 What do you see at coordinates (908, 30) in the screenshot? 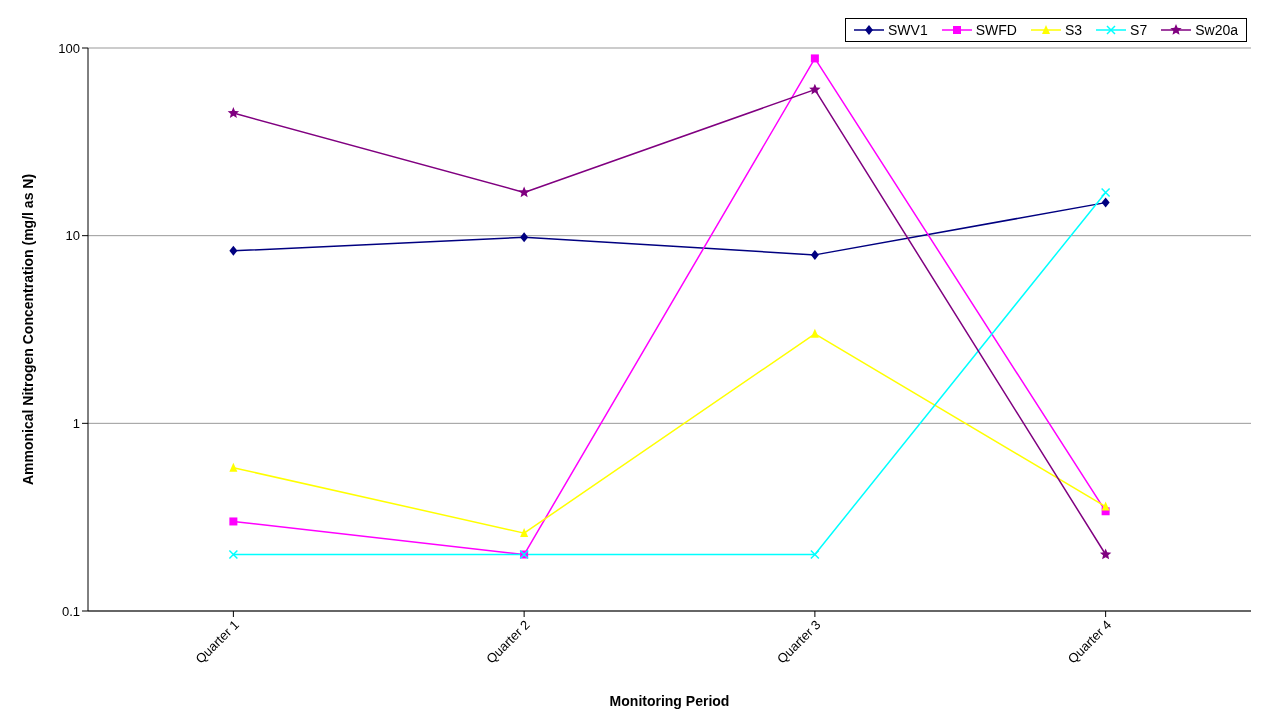
I see `legend-label: SWV1` at bounding box center [908, 30].